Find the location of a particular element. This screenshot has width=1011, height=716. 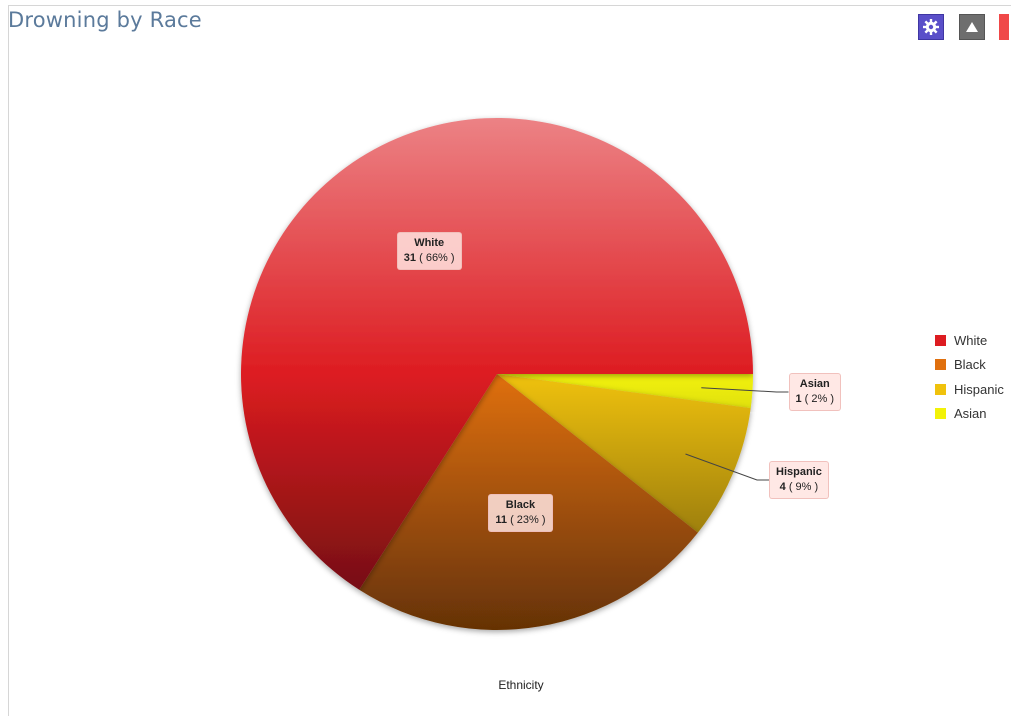

leader-line-asian is located at coordinates (745, 390).